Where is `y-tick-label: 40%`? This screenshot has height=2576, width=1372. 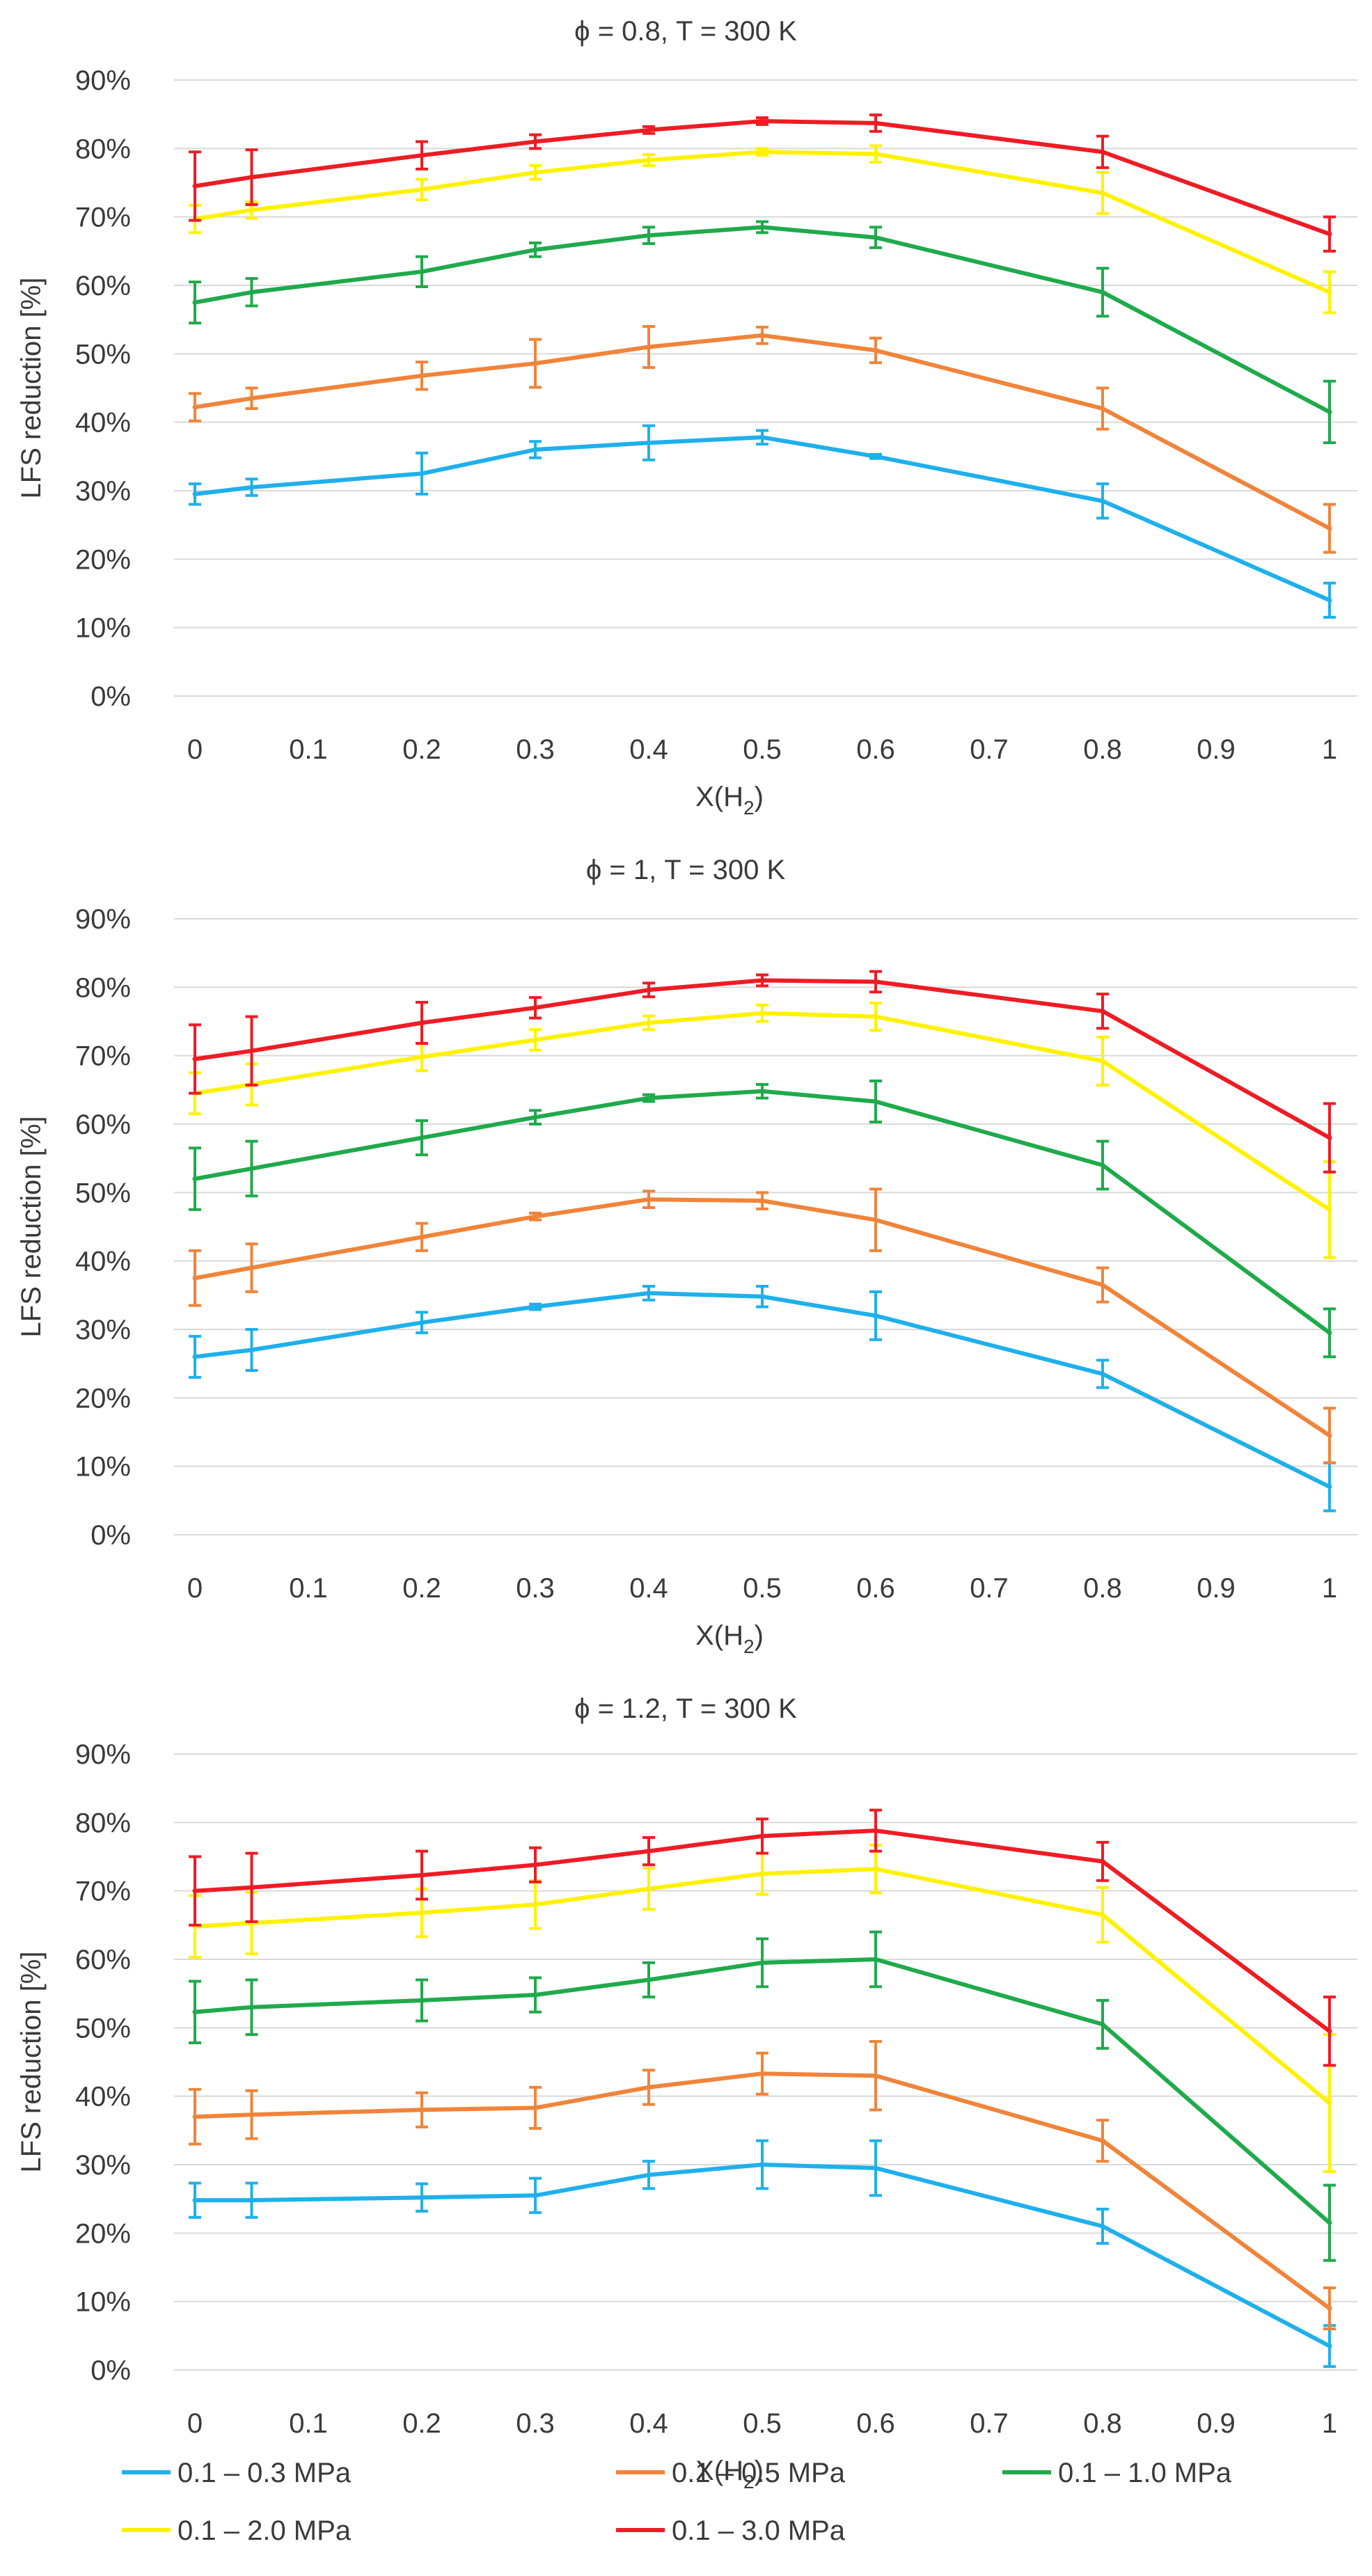
y-tick-label: 40% is located at coordinates (103, 1262).